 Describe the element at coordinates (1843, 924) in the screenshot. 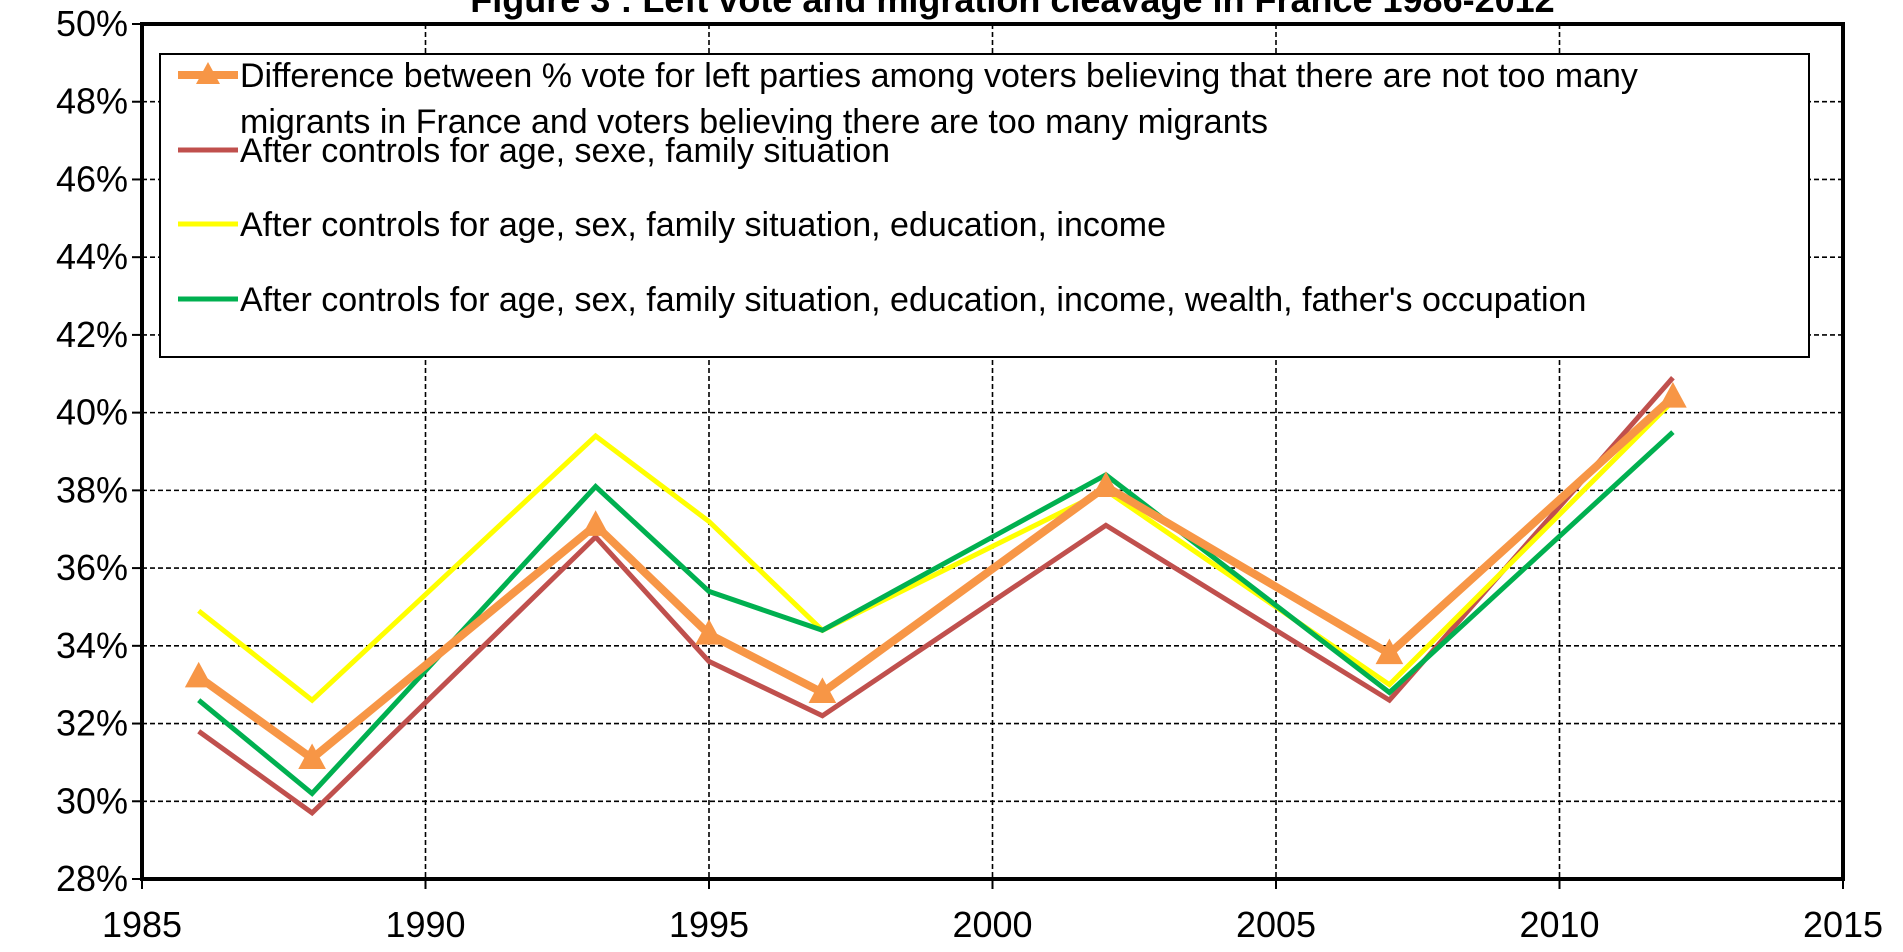

I see `x-tick-label: 2015` at that location.